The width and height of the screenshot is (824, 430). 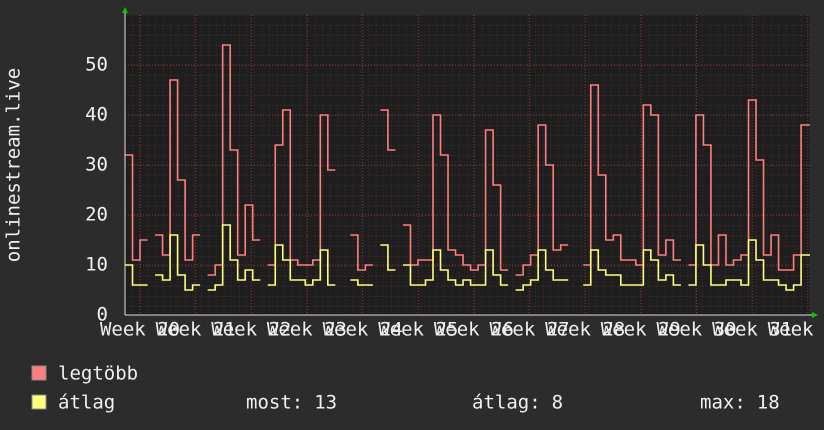 I want to click on legend-label: legtöbb, so click(x=98, y=374).